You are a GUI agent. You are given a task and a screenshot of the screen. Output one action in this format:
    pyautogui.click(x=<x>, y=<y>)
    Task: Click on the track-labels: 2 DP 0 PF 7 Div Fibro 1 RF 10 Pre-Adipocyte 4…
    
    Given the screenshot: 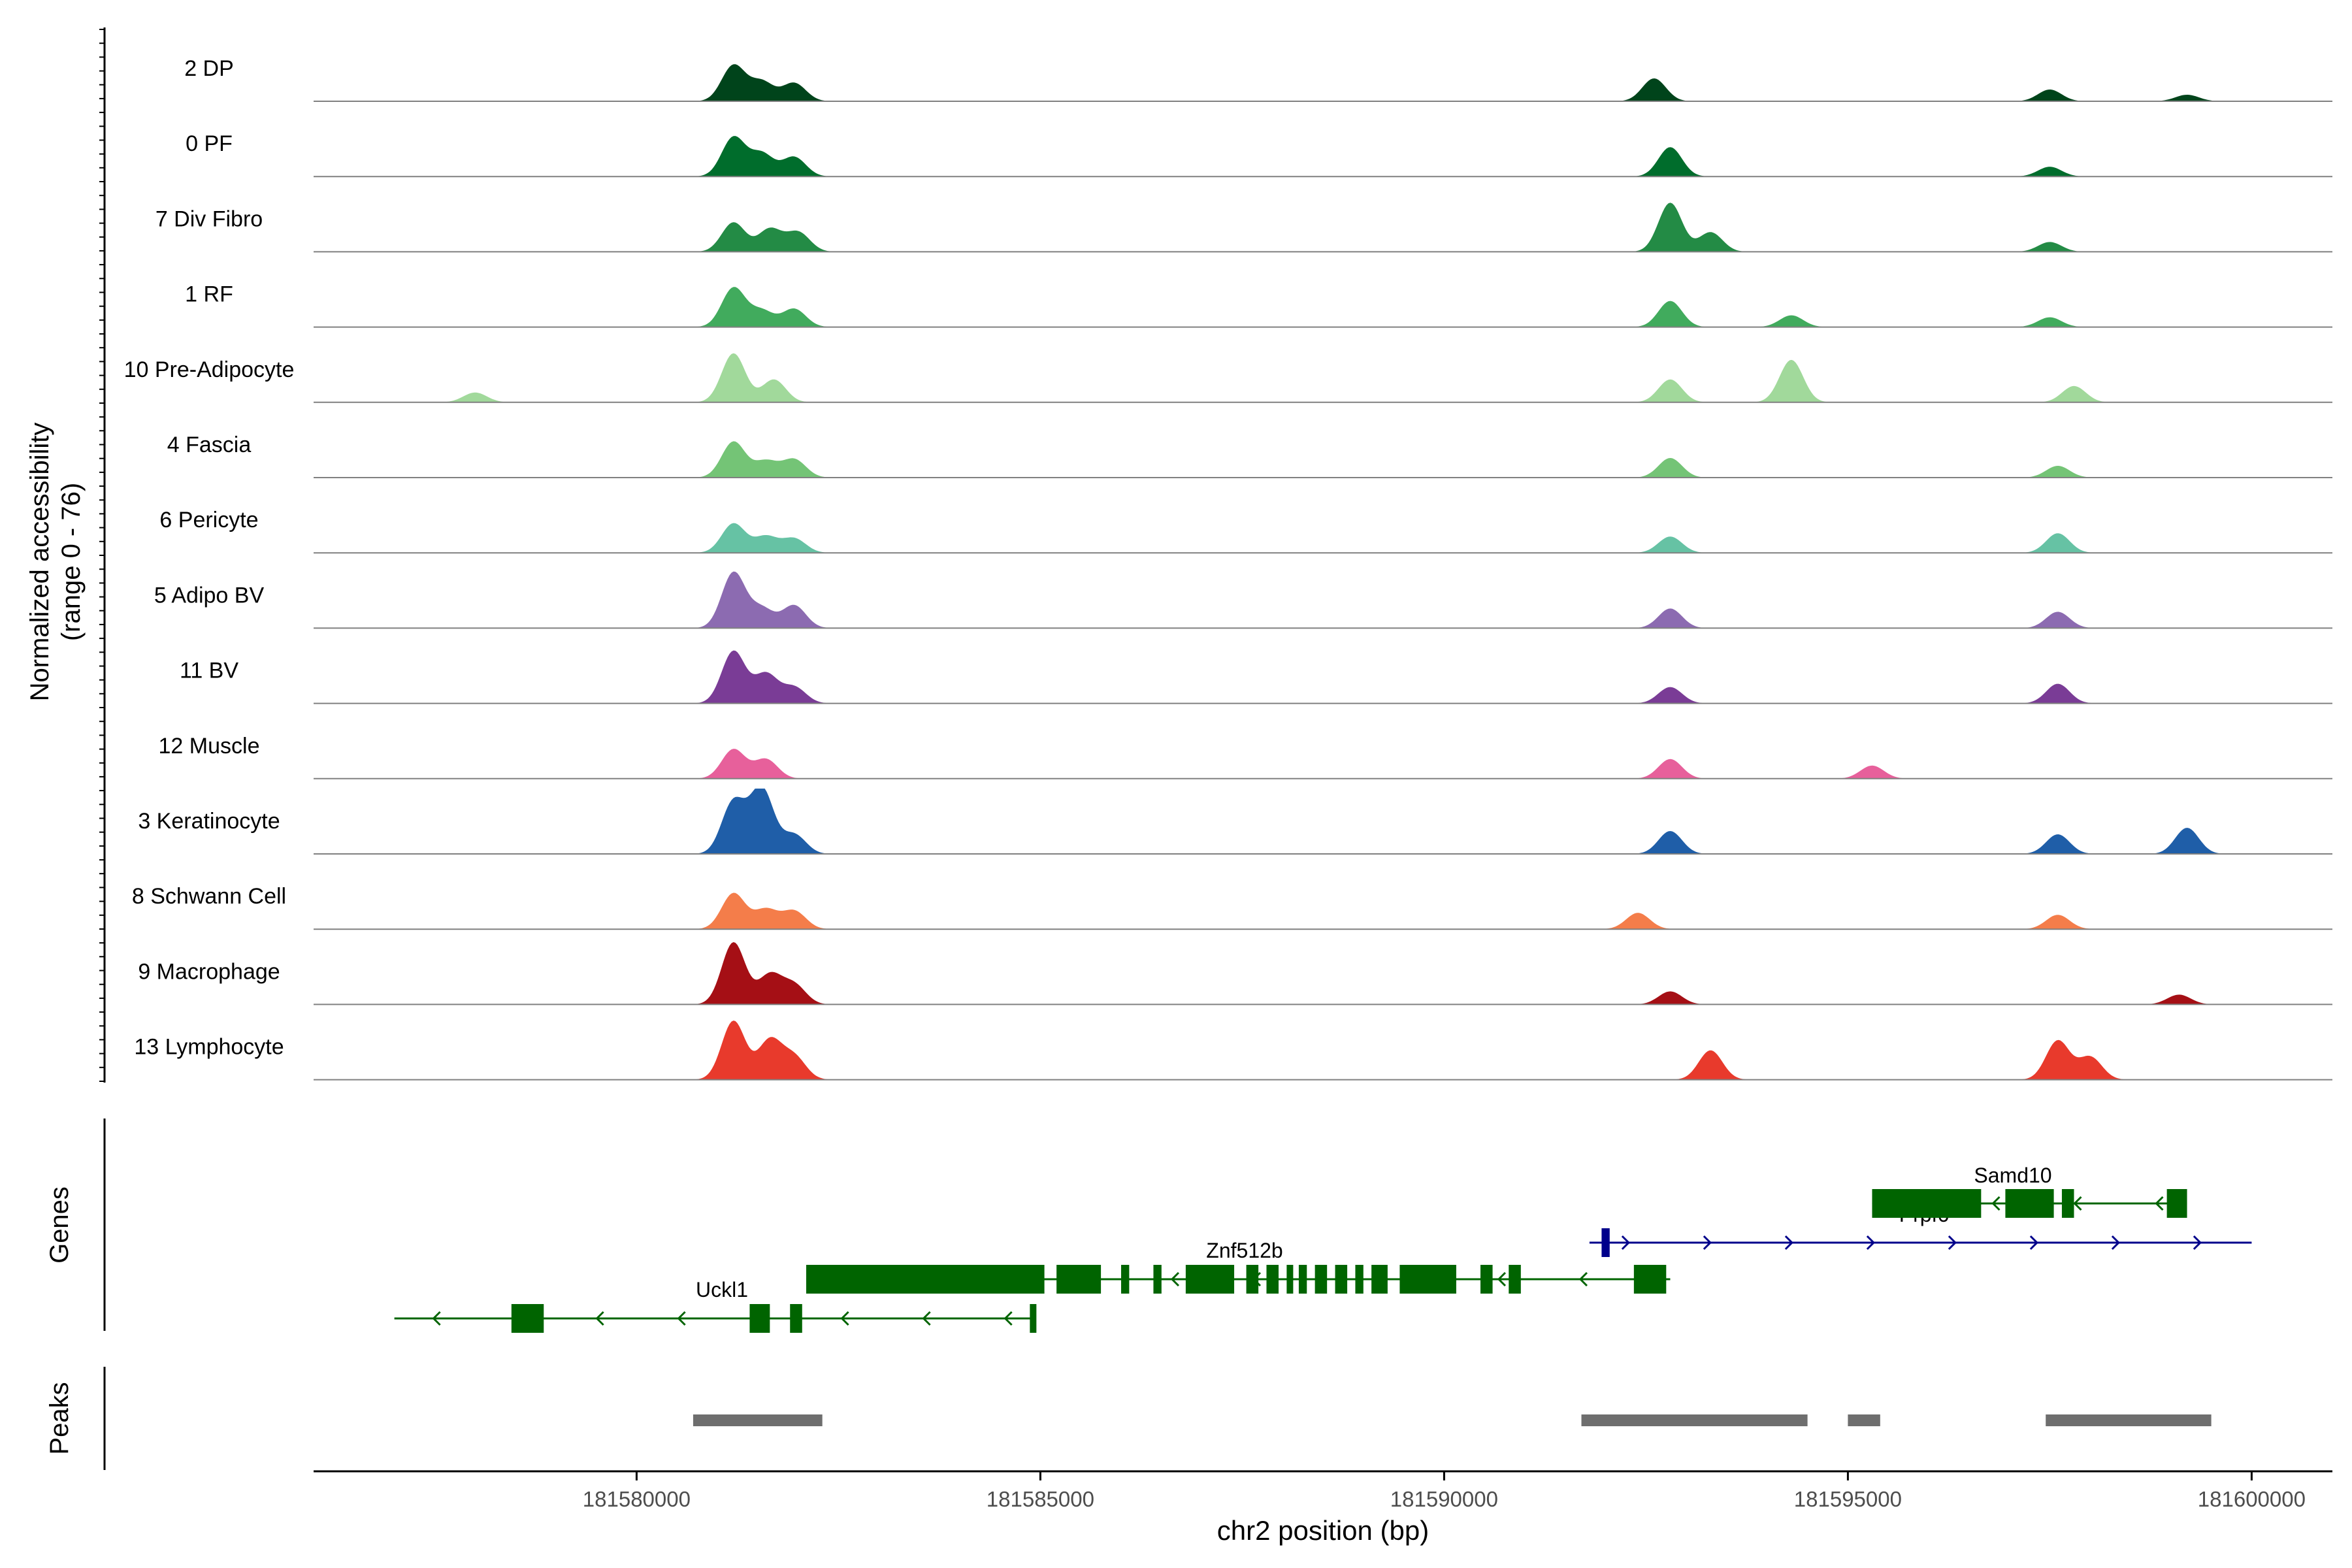 What is the action you would take?
    pyautogui.click(x=209, y=558)
    